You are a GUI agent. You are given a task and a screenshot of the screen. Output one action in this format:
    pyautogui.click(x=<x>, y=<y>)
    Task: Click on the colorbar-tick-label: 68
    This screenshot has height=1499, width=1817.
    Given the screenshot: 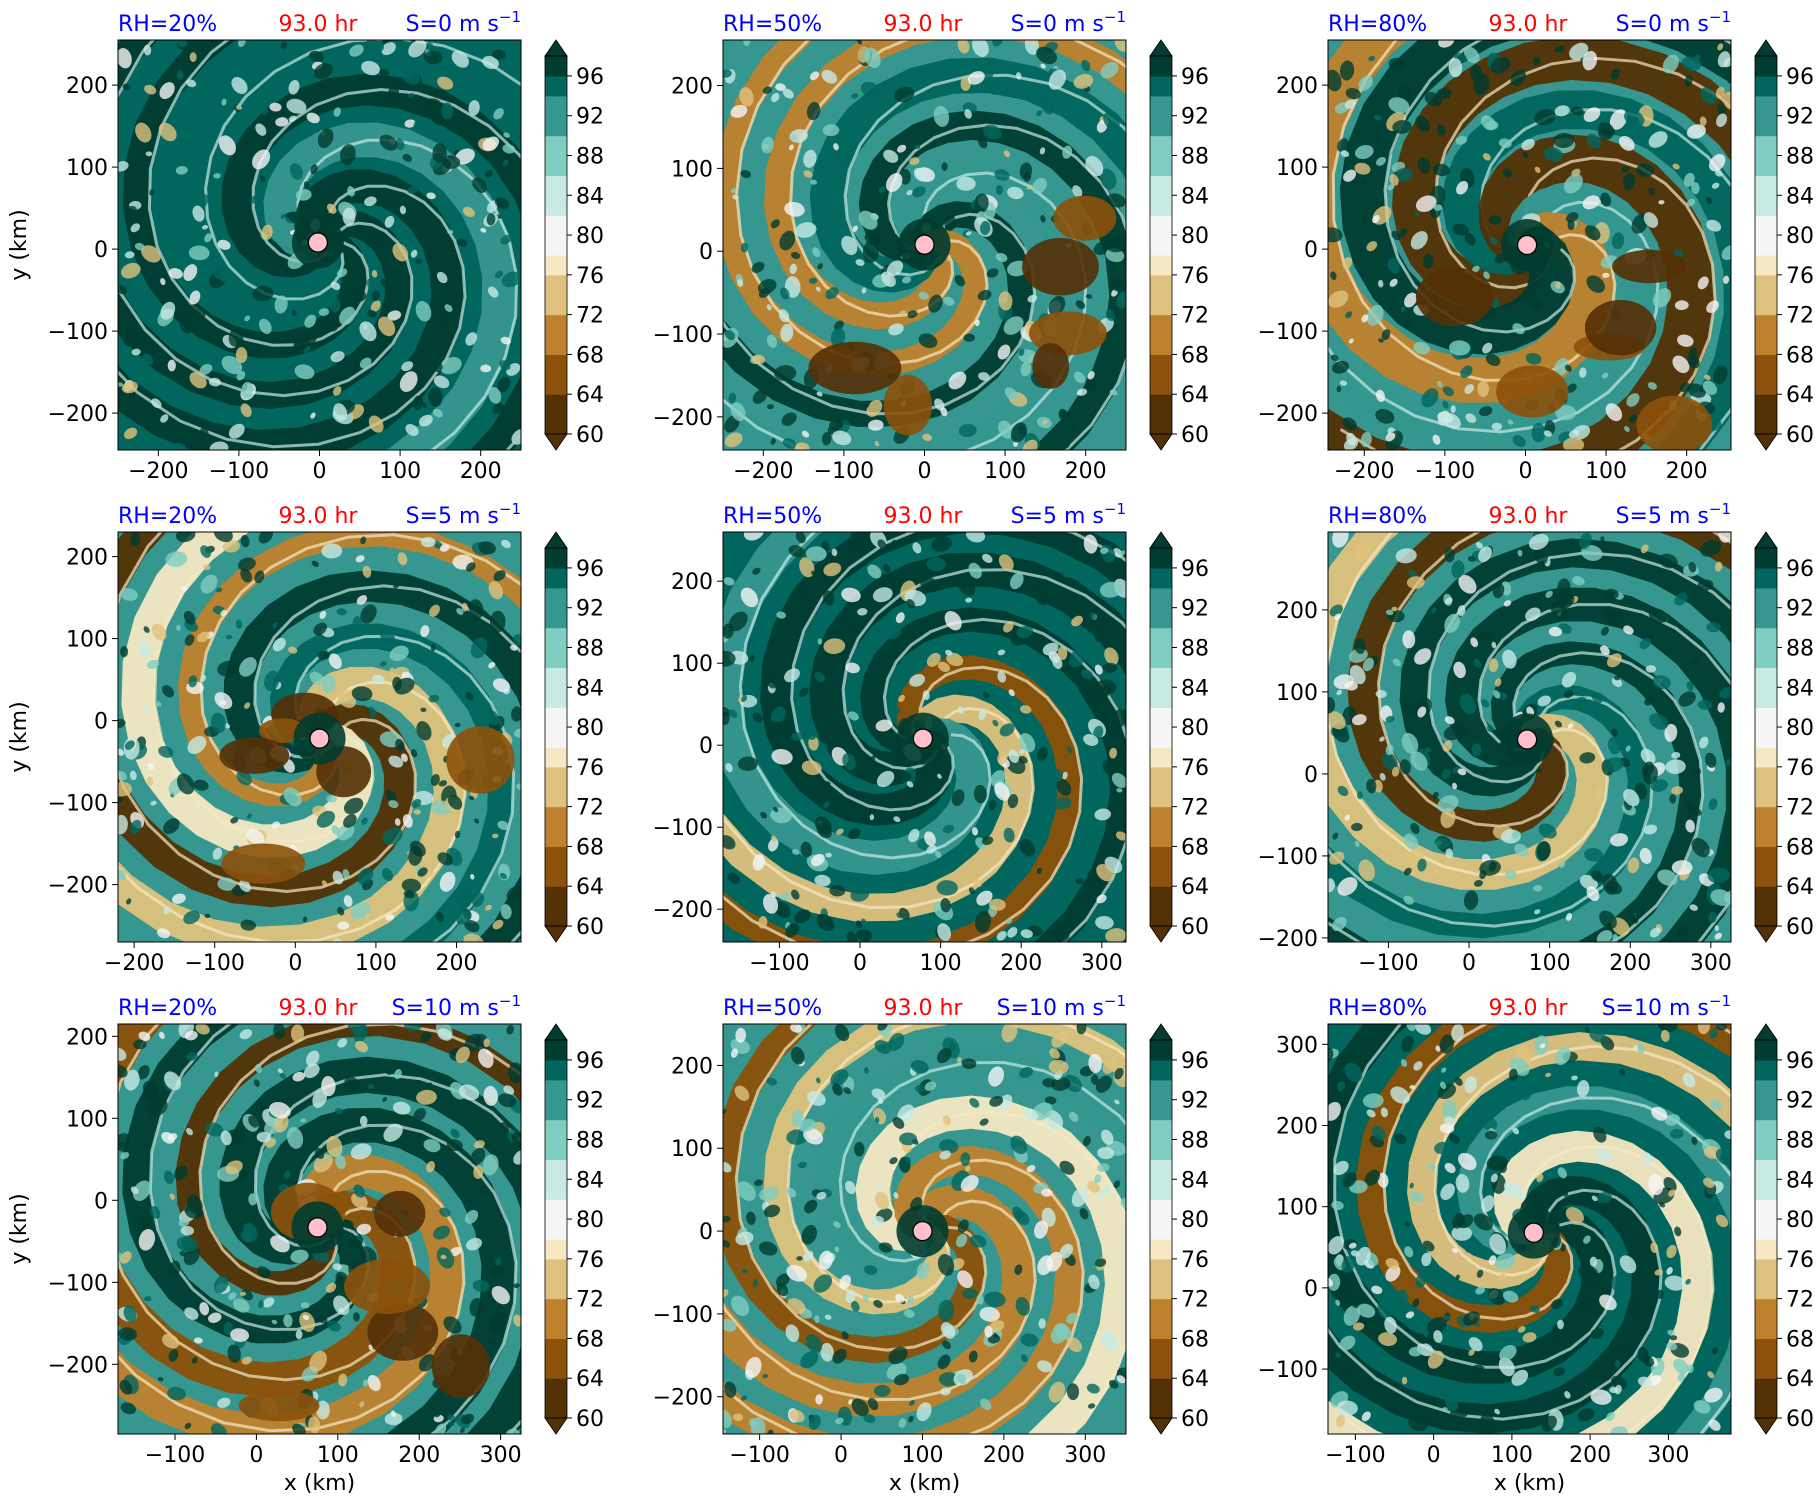 What is the action you would take?
    pyautogui.click(x=590, y=847)
    